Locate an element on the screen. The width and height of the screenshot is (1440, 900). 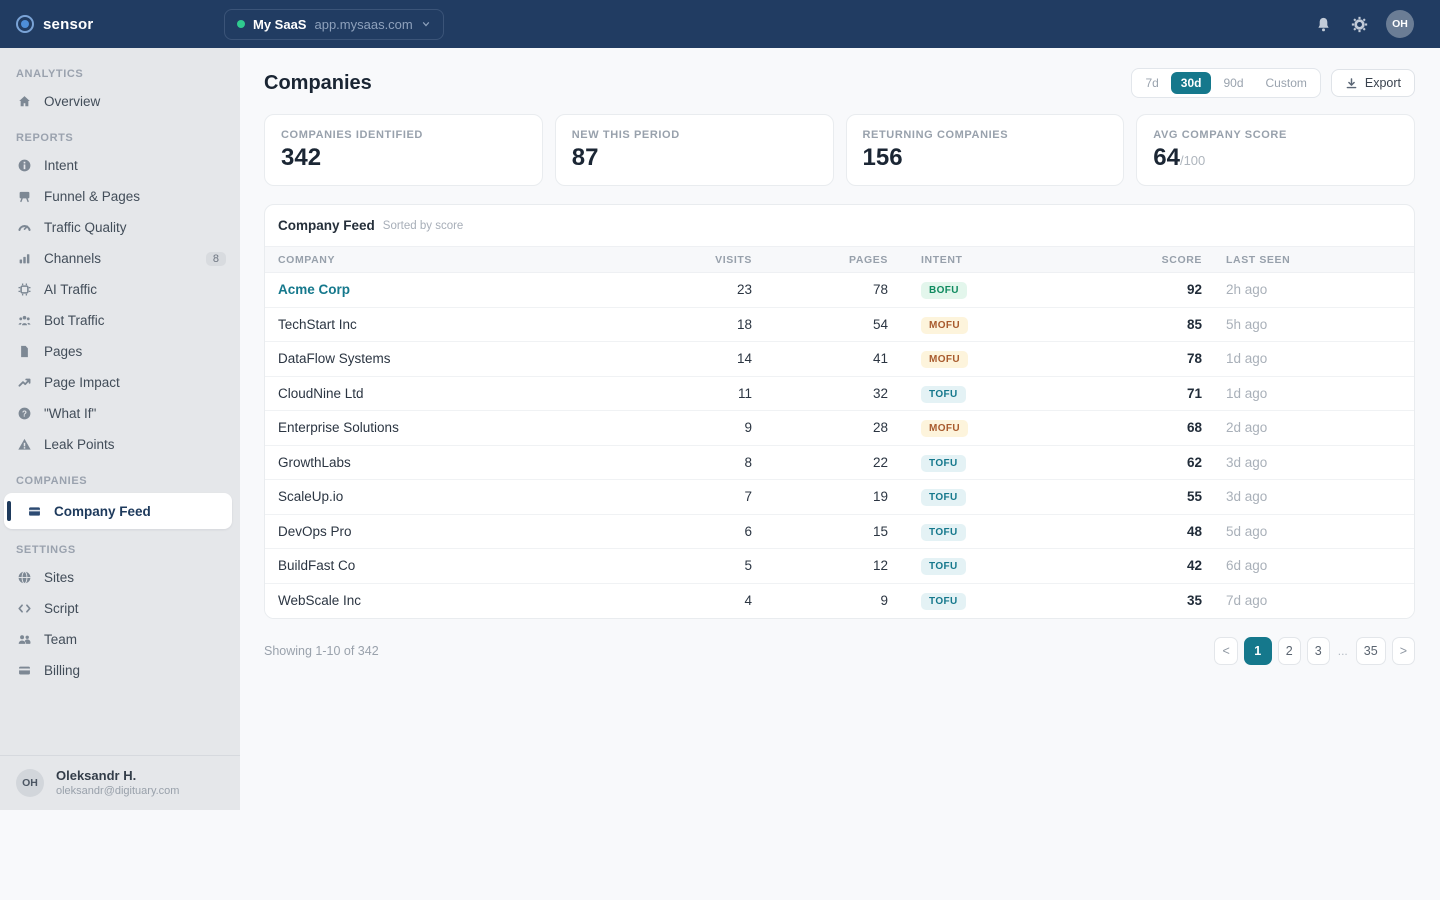
table-row: WebScale Inc 4 9 TOFU 35 7d ago is located at coordinates (839, 600).